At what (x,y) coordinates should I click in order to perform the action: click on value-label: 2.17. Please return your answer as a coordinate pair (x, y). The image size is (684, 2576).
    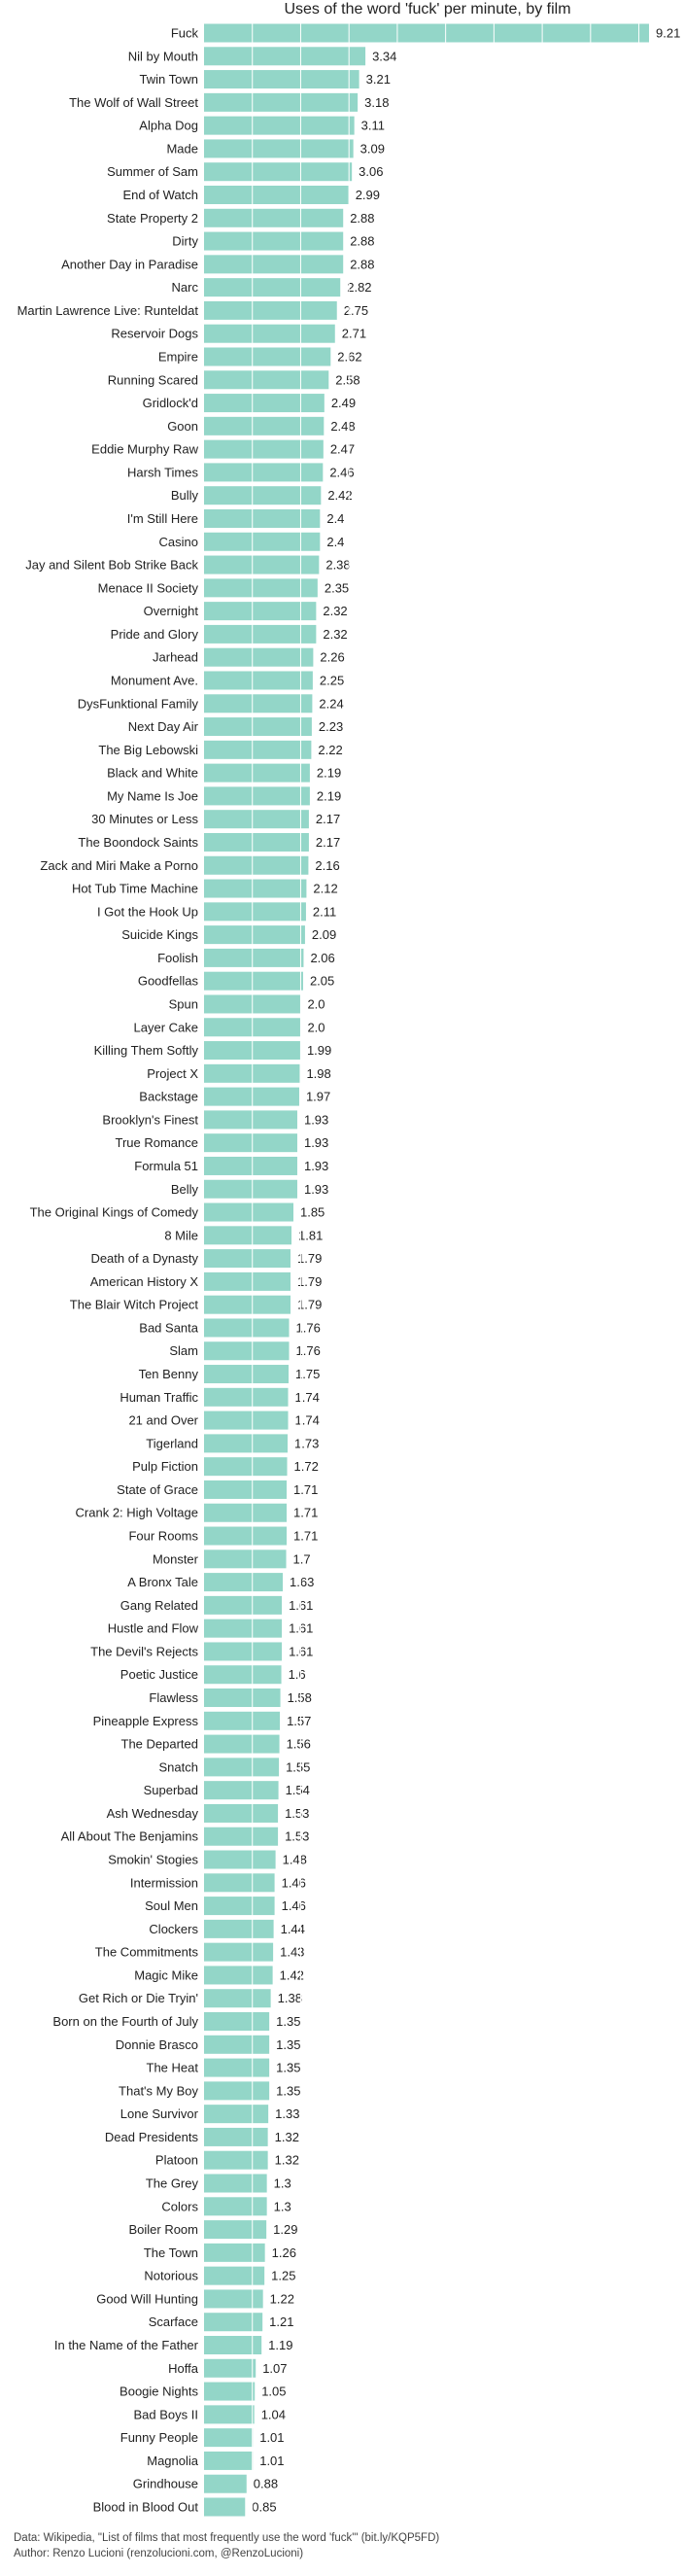
    Looking at the image, I should click on (328, 842).